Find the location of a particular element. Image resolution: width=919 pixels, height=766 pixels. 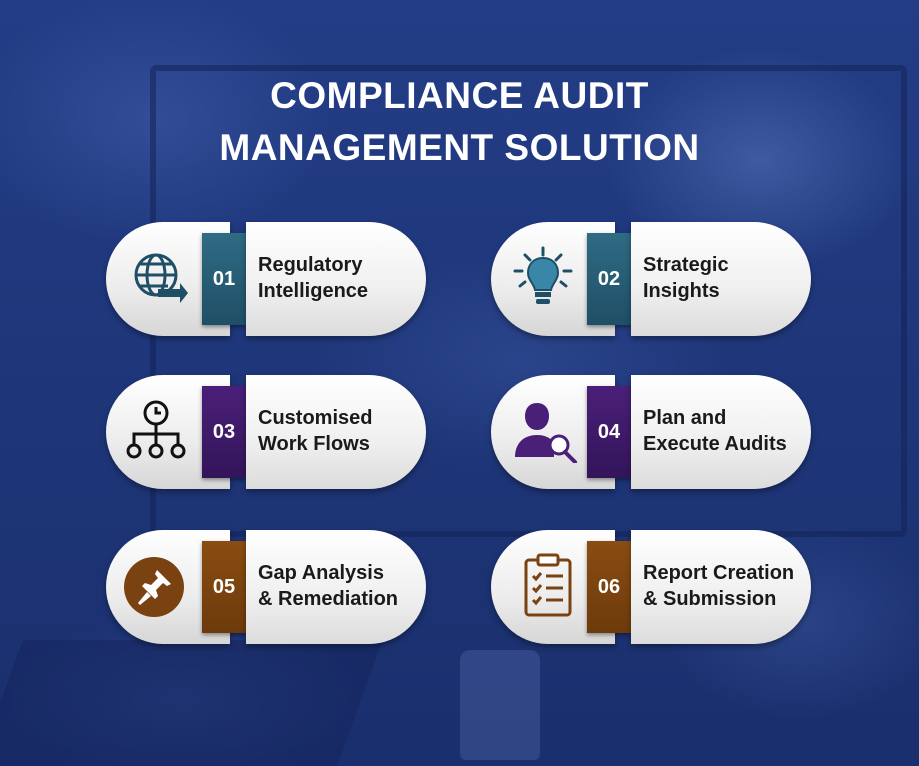

lightbulb-icon is located at coordinates (543, 275).